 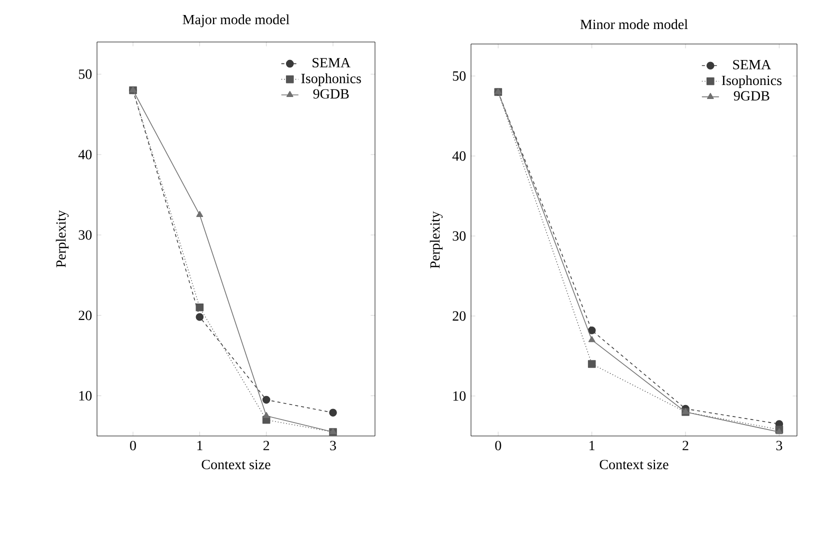 I want to click on chart-title: Minor mode model, so click(x=634, y=24).